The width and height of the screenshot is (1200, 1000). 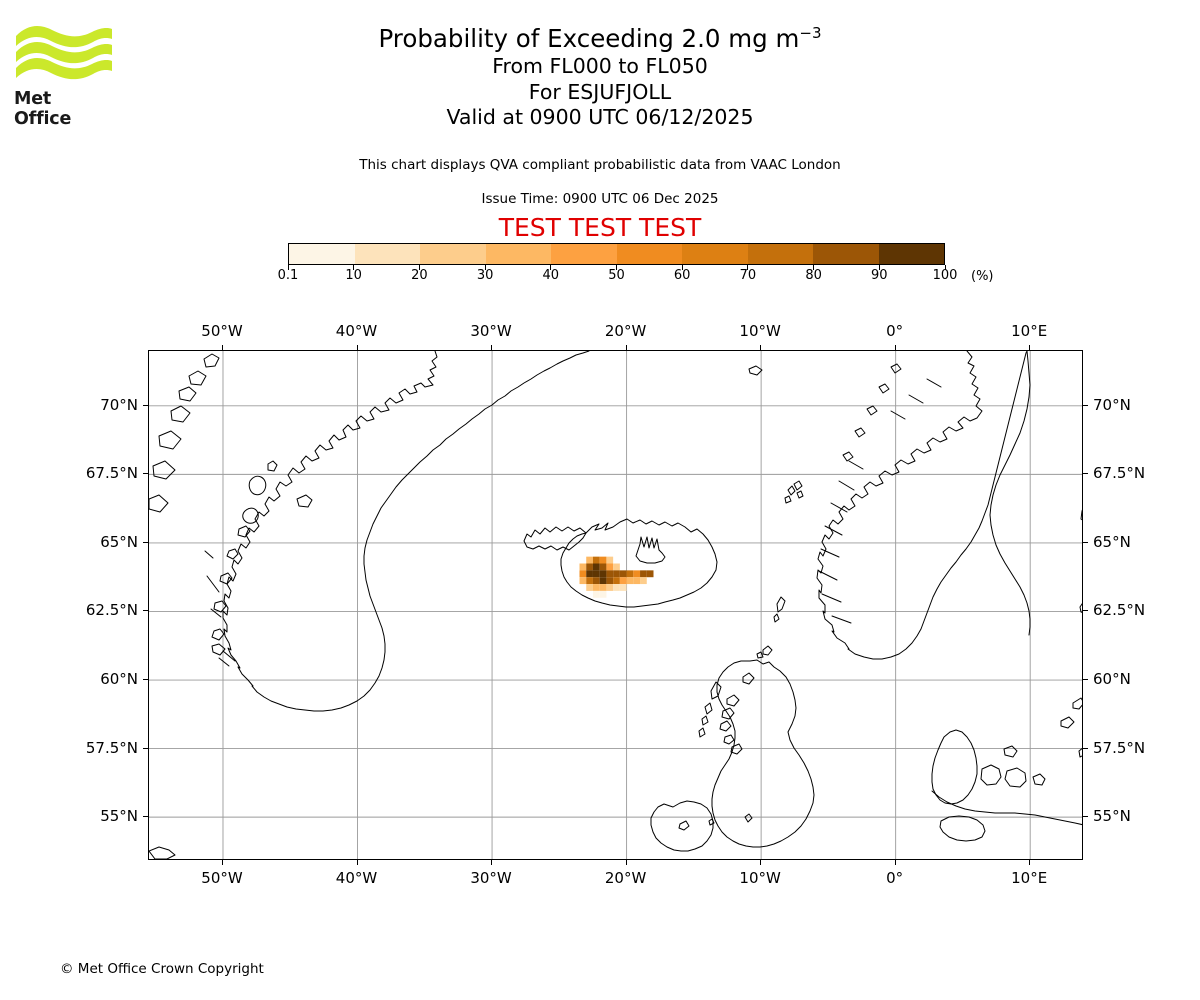 What do you see at coordinates (760, 878) in the screenshot?
I see `lon-label-bottom-4: 10°W` at bounding box center [760, 878].